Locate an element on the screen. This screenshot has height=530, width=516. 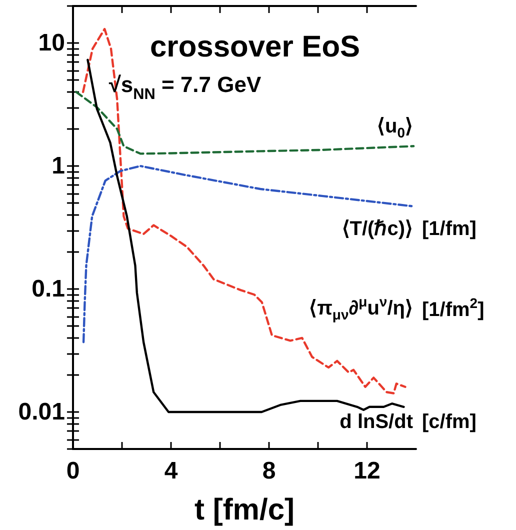
y-tick-label: 0.01 is located at coordinates (41, 412).